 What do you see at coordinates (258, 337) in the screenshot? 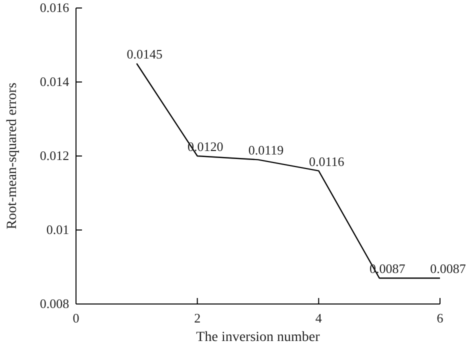
I see `x-axis-title: The inversion number` at bounding box center [258, 337].